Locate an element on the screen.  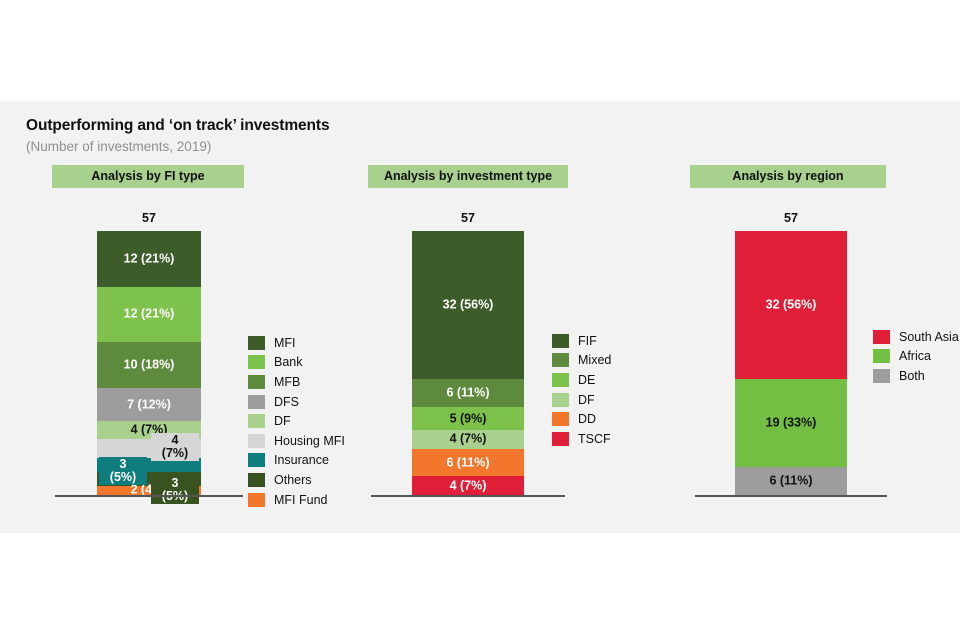
bar-segment-fi-type-bank: 12 (21%) is located at coordinates (149, 314).